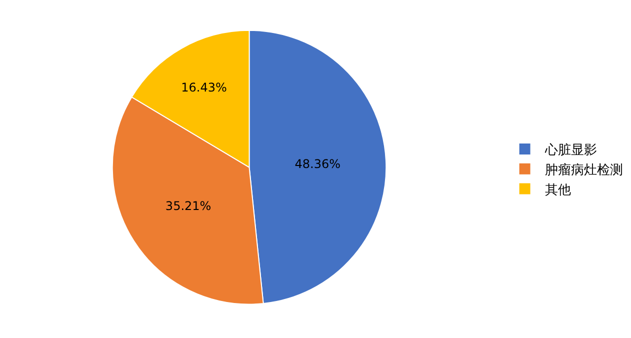  What do you see at coordinates (557, 190) in the screenshot?
I see `legend-label: 其他` at bounding box center [557, 190].